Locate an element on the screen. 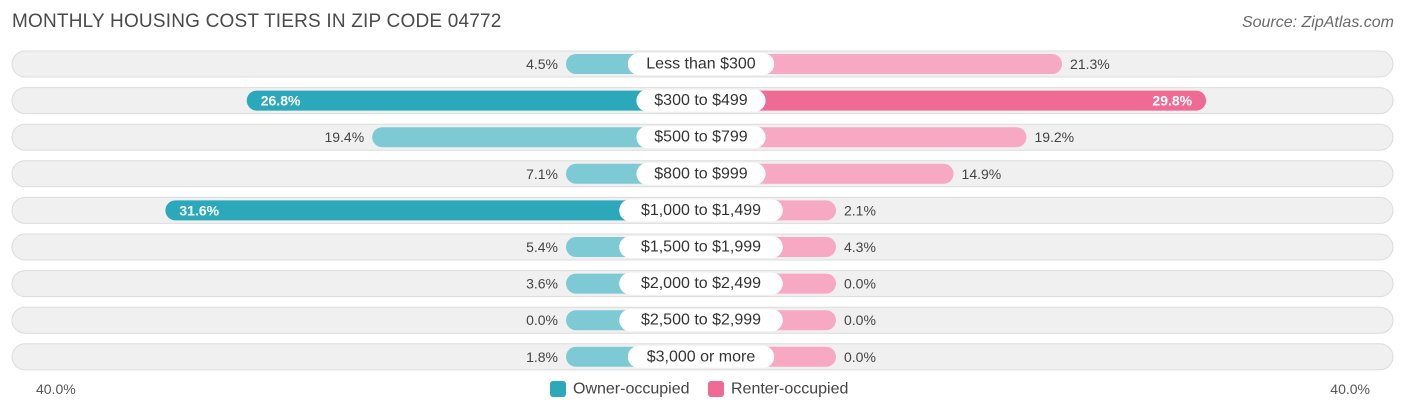 Image resolution: width=1406 pixels, height=414 pixels. renter-value-label: 29.8% is located at coordinates (1172, 101).